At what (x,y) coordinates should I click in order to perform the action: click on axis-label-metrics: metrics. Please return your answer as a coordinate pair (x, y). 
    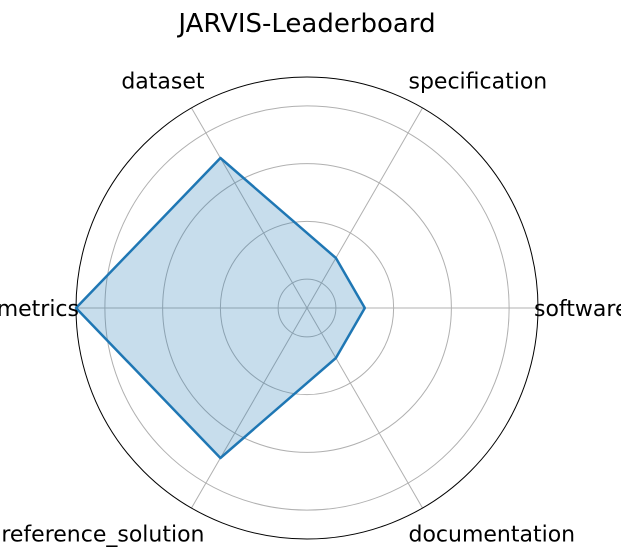
    Looking at the image, I should click on (39, 309).